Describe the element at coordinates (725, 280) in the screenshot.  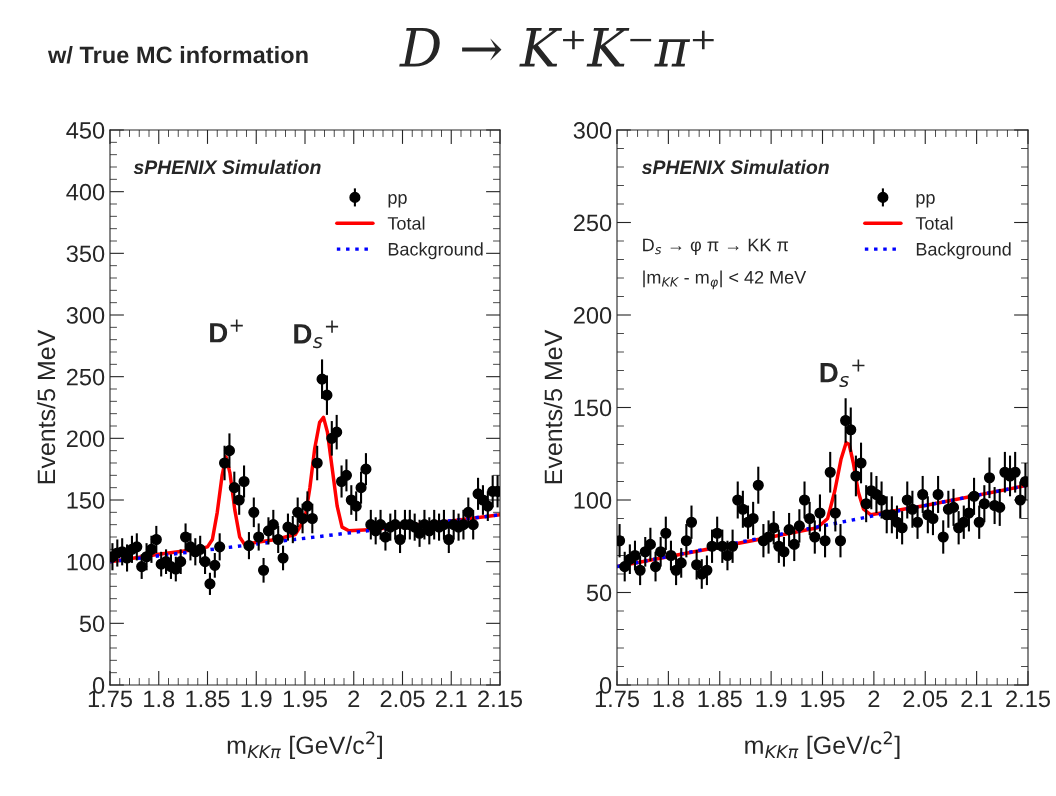
I see `annotation: |m$_{KK}$ - m$_{φ}$| < 42 MeV` at that location.